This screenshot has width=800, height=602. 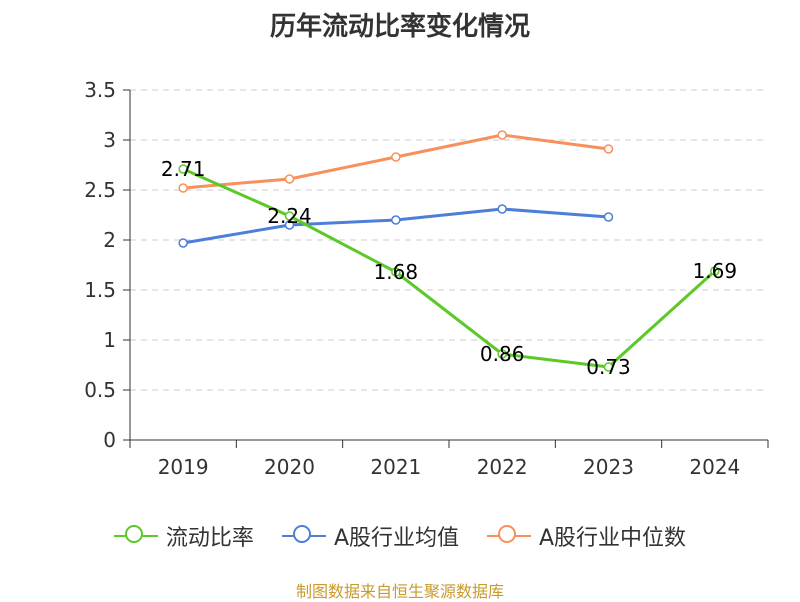 I want to click on legend-item: A股行业均值, so click(x=370, y=536).